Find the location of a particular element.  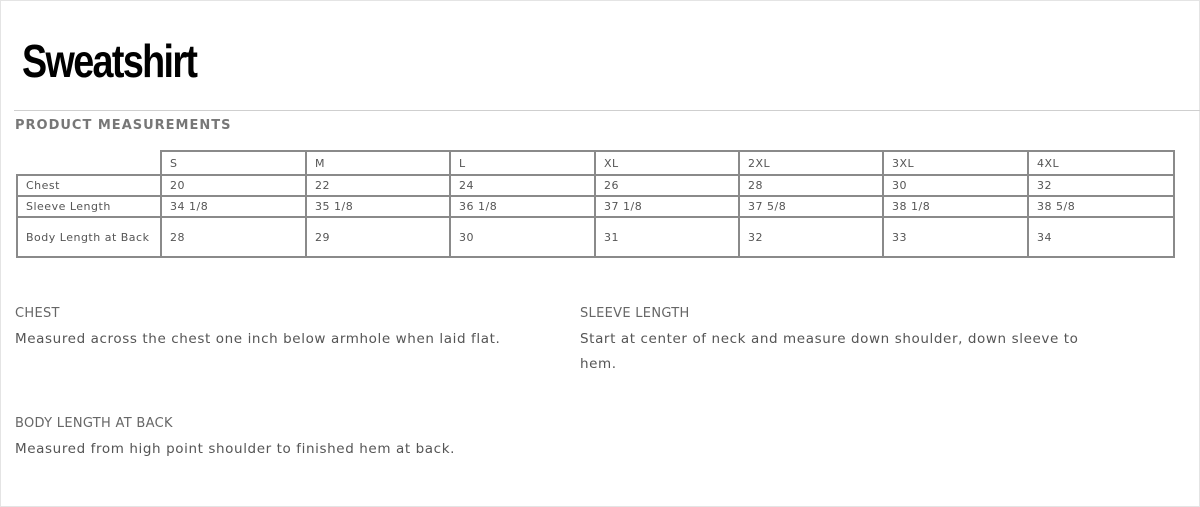

cell: 20 is located at coordinates (233, 185).